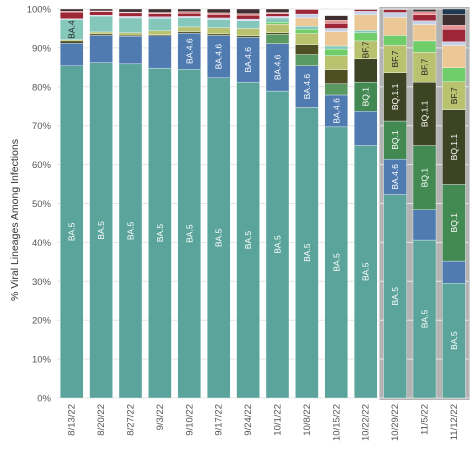  Describe the element at coordinates (160, 417) in the screenshot. I see `x-tick-label: 9/3/22` at that location.